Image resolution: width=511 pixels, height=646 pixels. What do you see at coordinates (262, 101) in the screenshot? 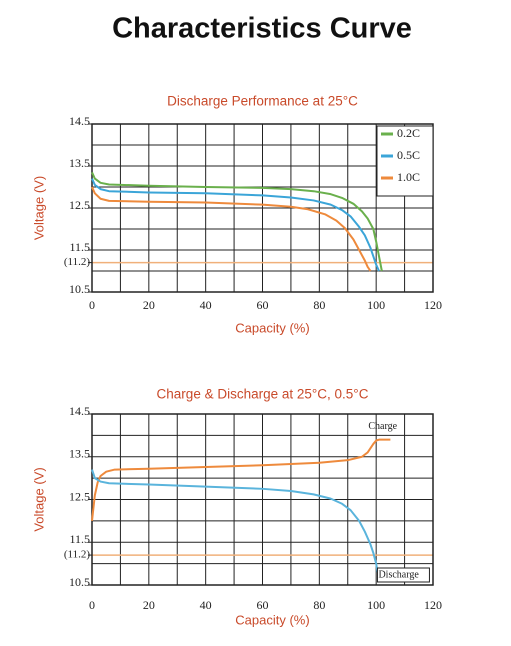
I see `chart-title: Discharge Performance at 25°C` at bounding box center [262, 101].